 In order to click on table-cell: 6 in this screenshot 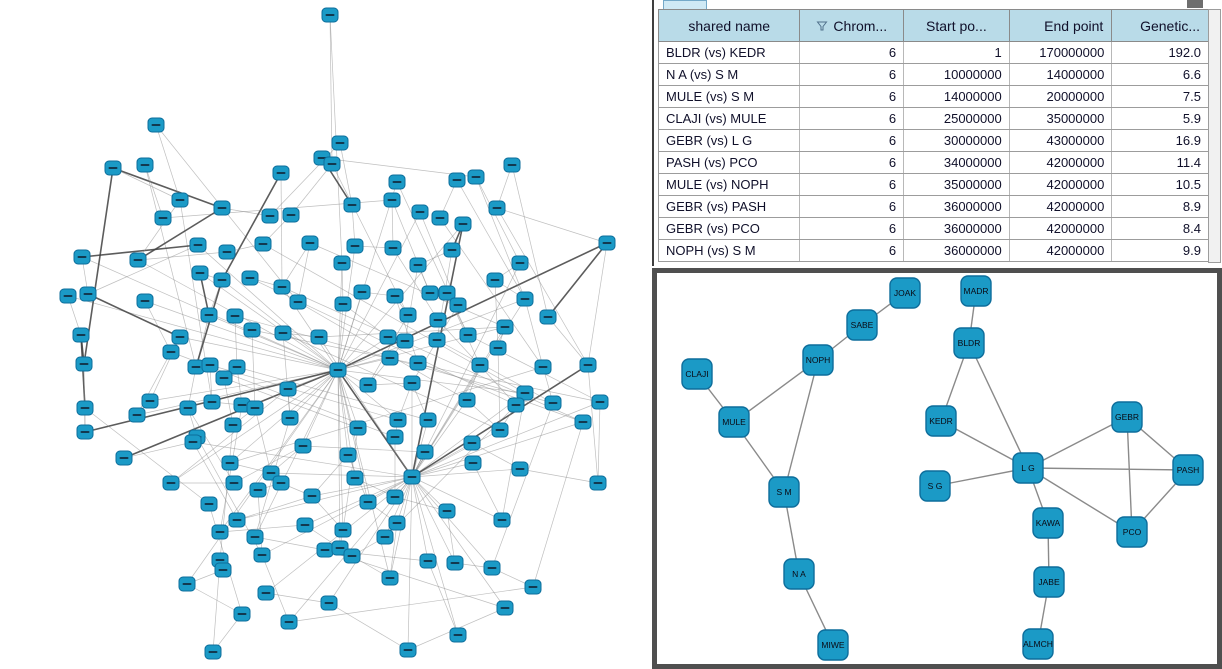, I will do `click(852, 140)`.